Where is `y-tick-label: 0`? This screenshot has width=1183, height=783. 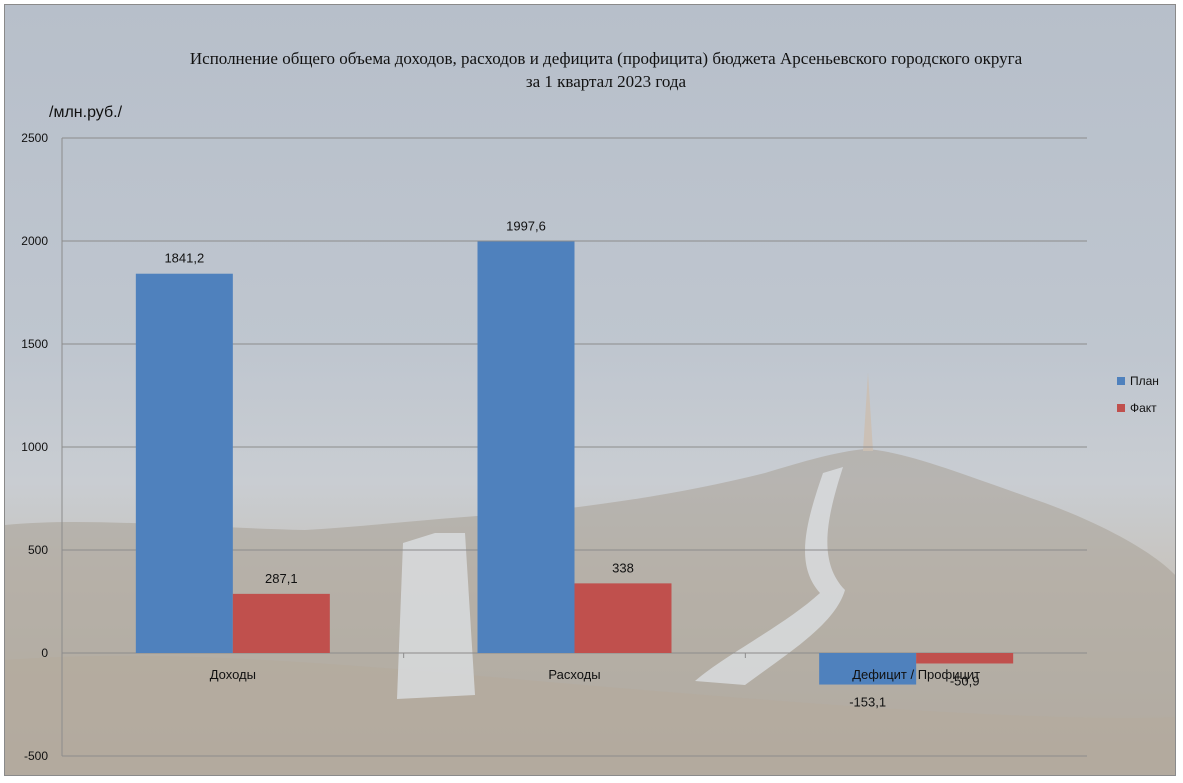 y-tick-label: 0 is located at coordinates (44, 653).